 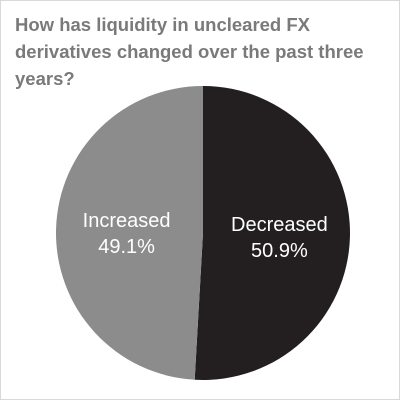 What do you see at coordinates (279, 251) in the screenshot?
I see `slice-value-decreased: 50.9%` at bounding box center [279, 251].